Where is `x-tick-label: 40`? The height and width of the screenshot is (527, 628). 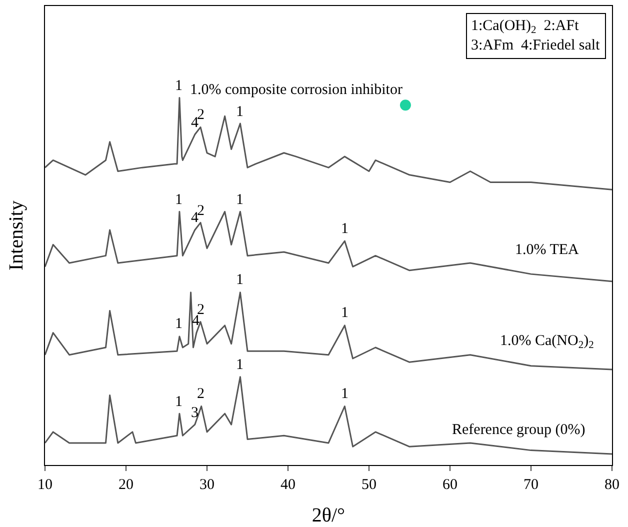 x-tick-label: 40 is located at coordinates (288, 485).